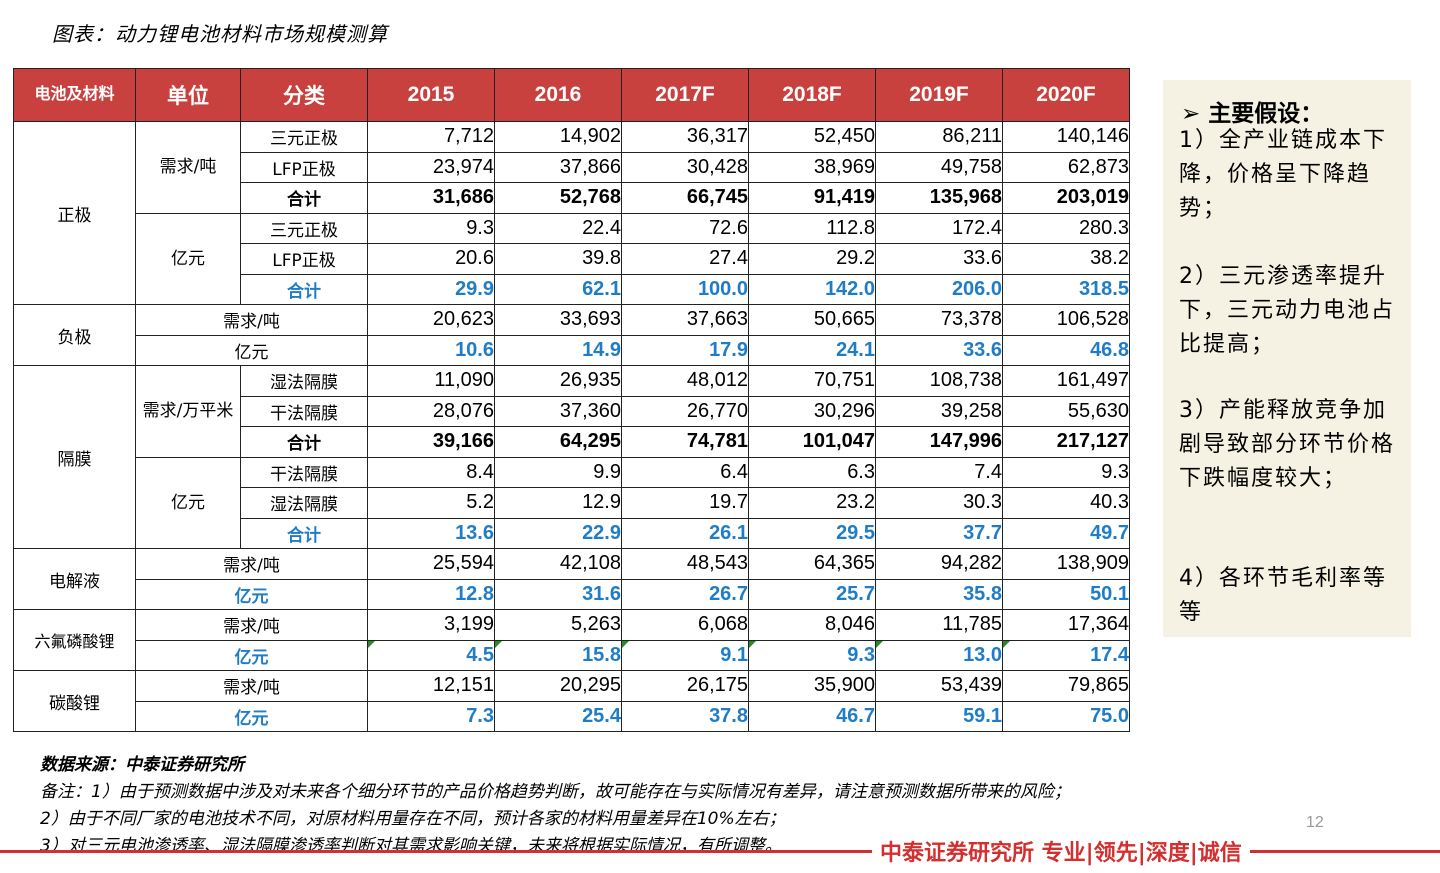 The width and height of the screenshot is (1440, 873). What do you see at coordinates (1315, 822) in the screenshot?
I see `page-number: 12` at bounding box center [1315, 822].